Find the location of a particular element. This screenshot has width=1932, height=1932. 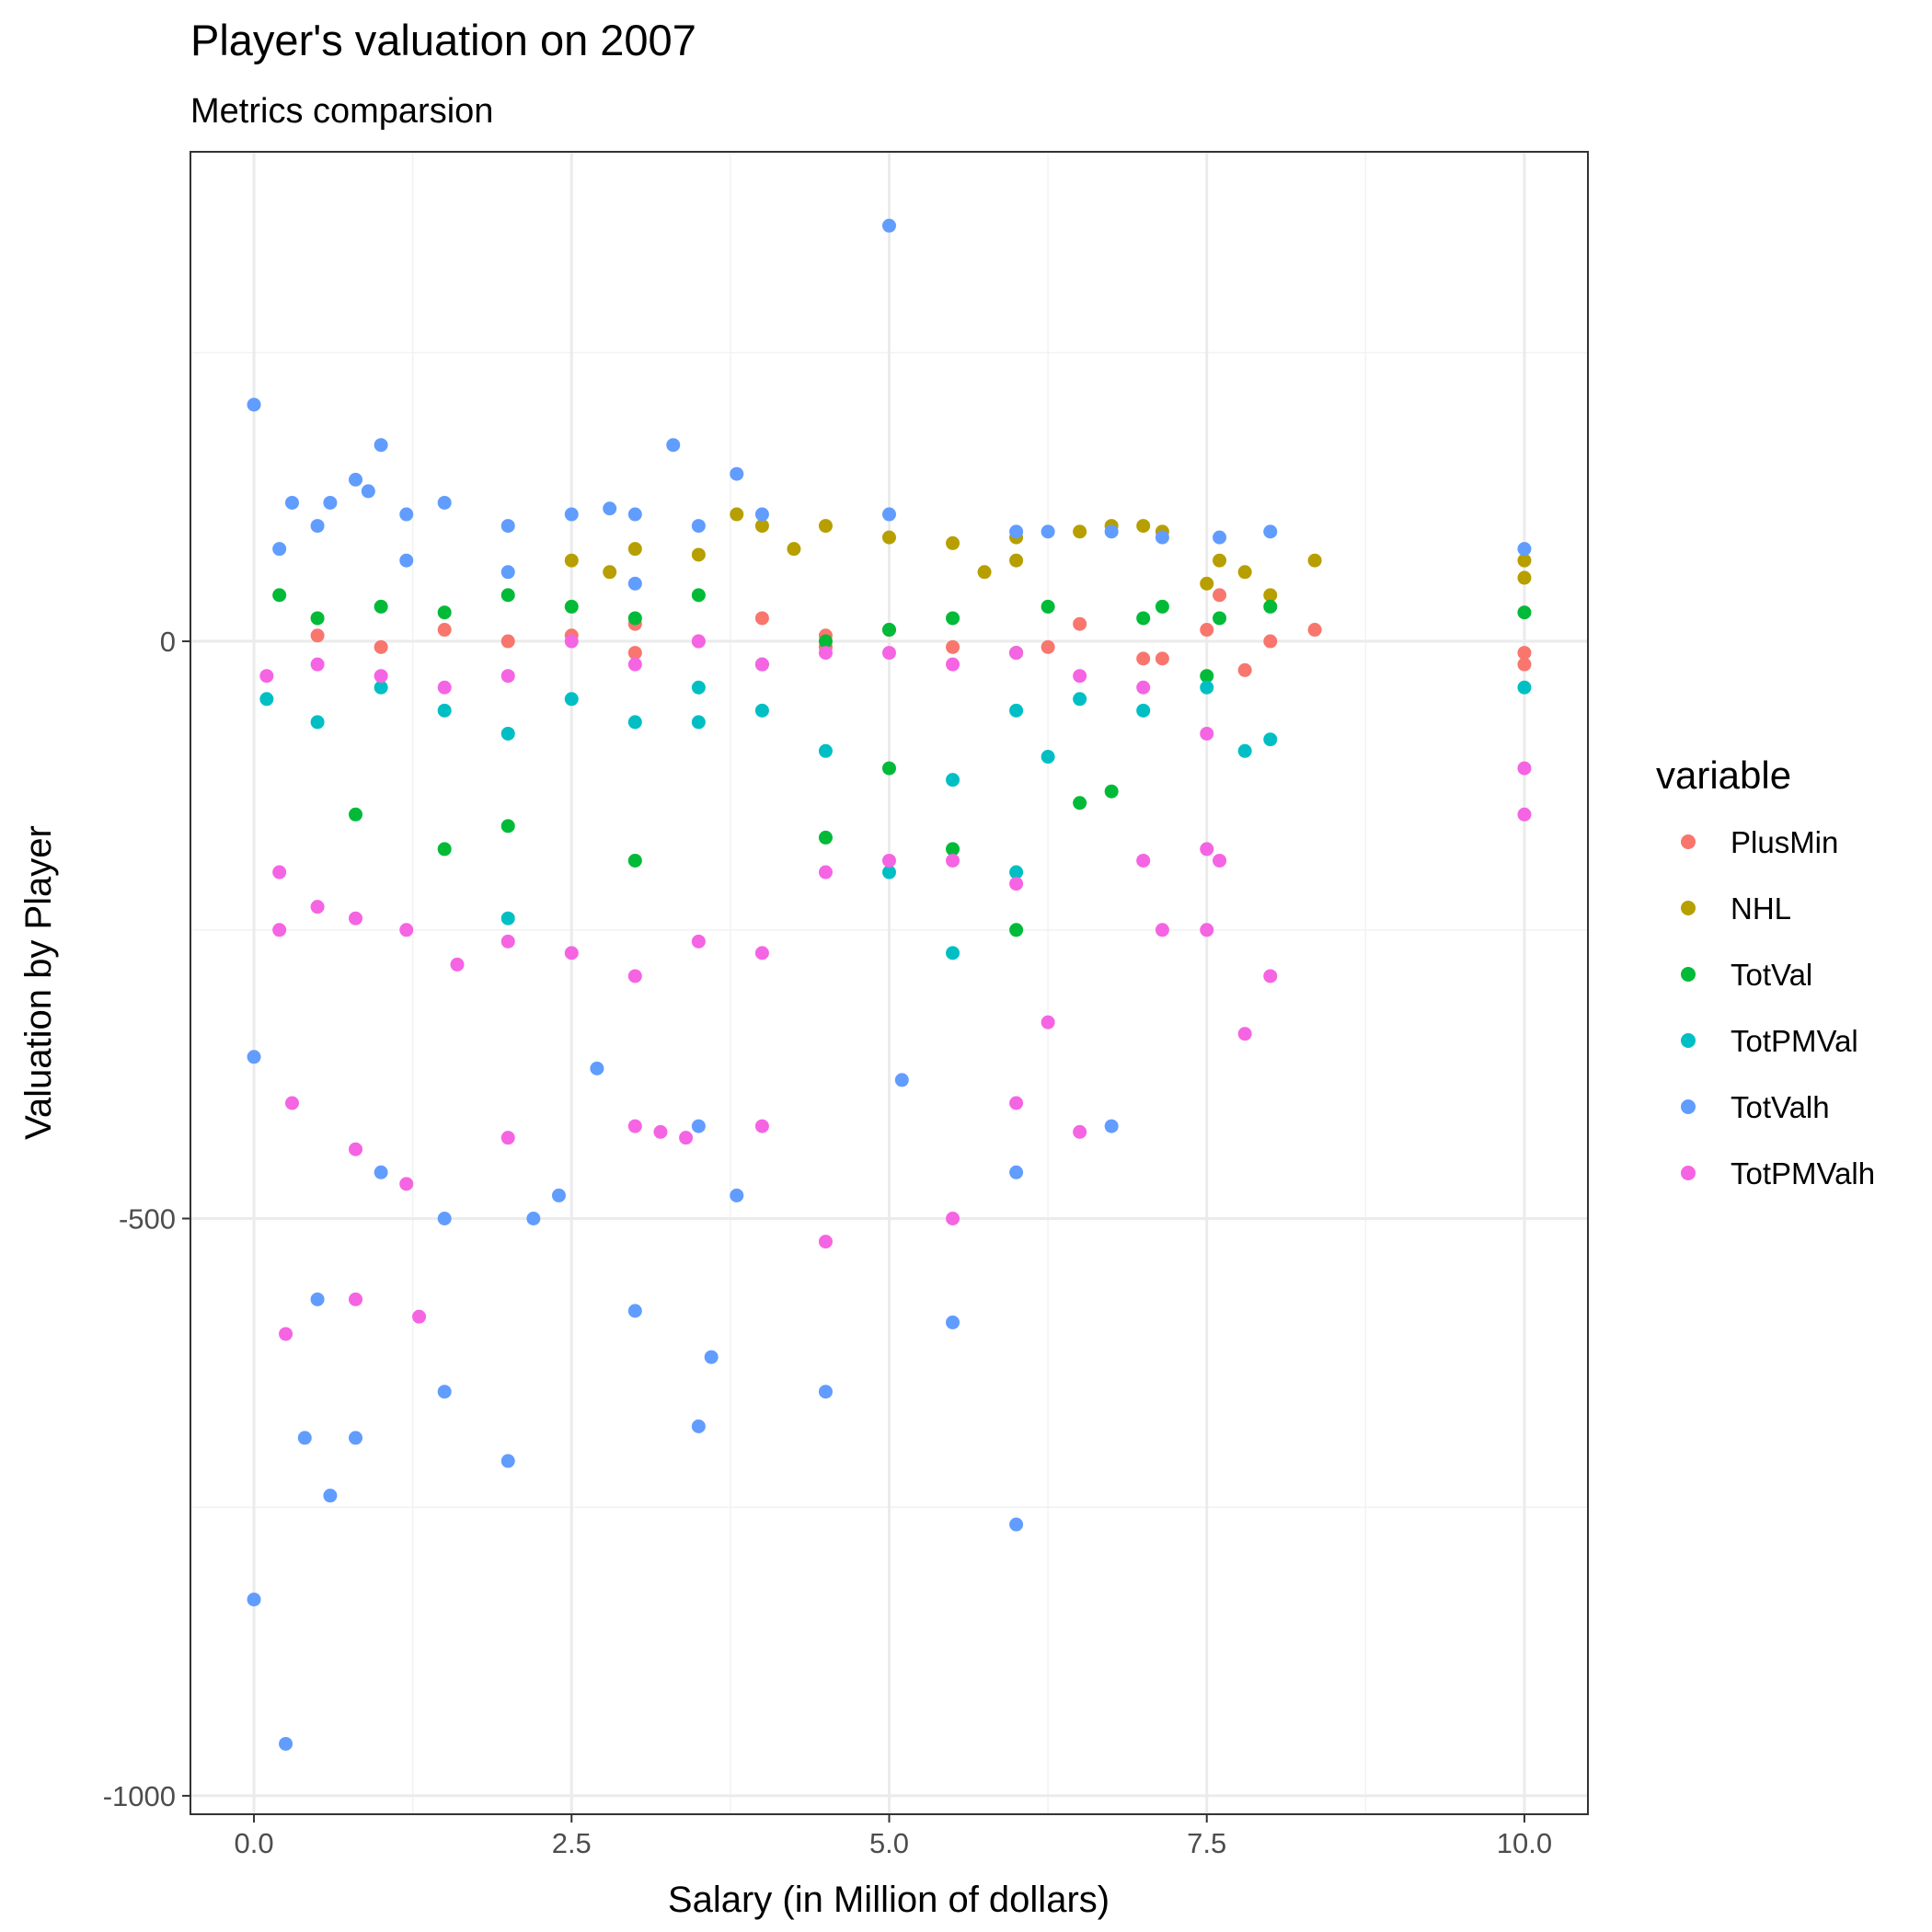

legend-key-TotPMVal is located at coordinates (1688, 1040).